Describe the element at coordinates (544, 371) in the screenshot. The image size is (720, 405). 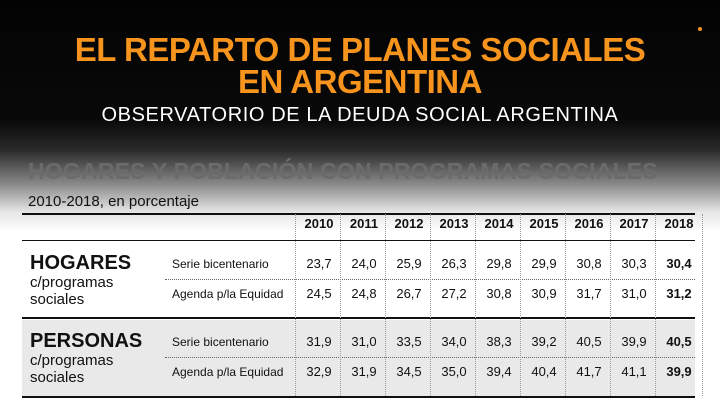
I see `table-cell: 40,4` at that location.